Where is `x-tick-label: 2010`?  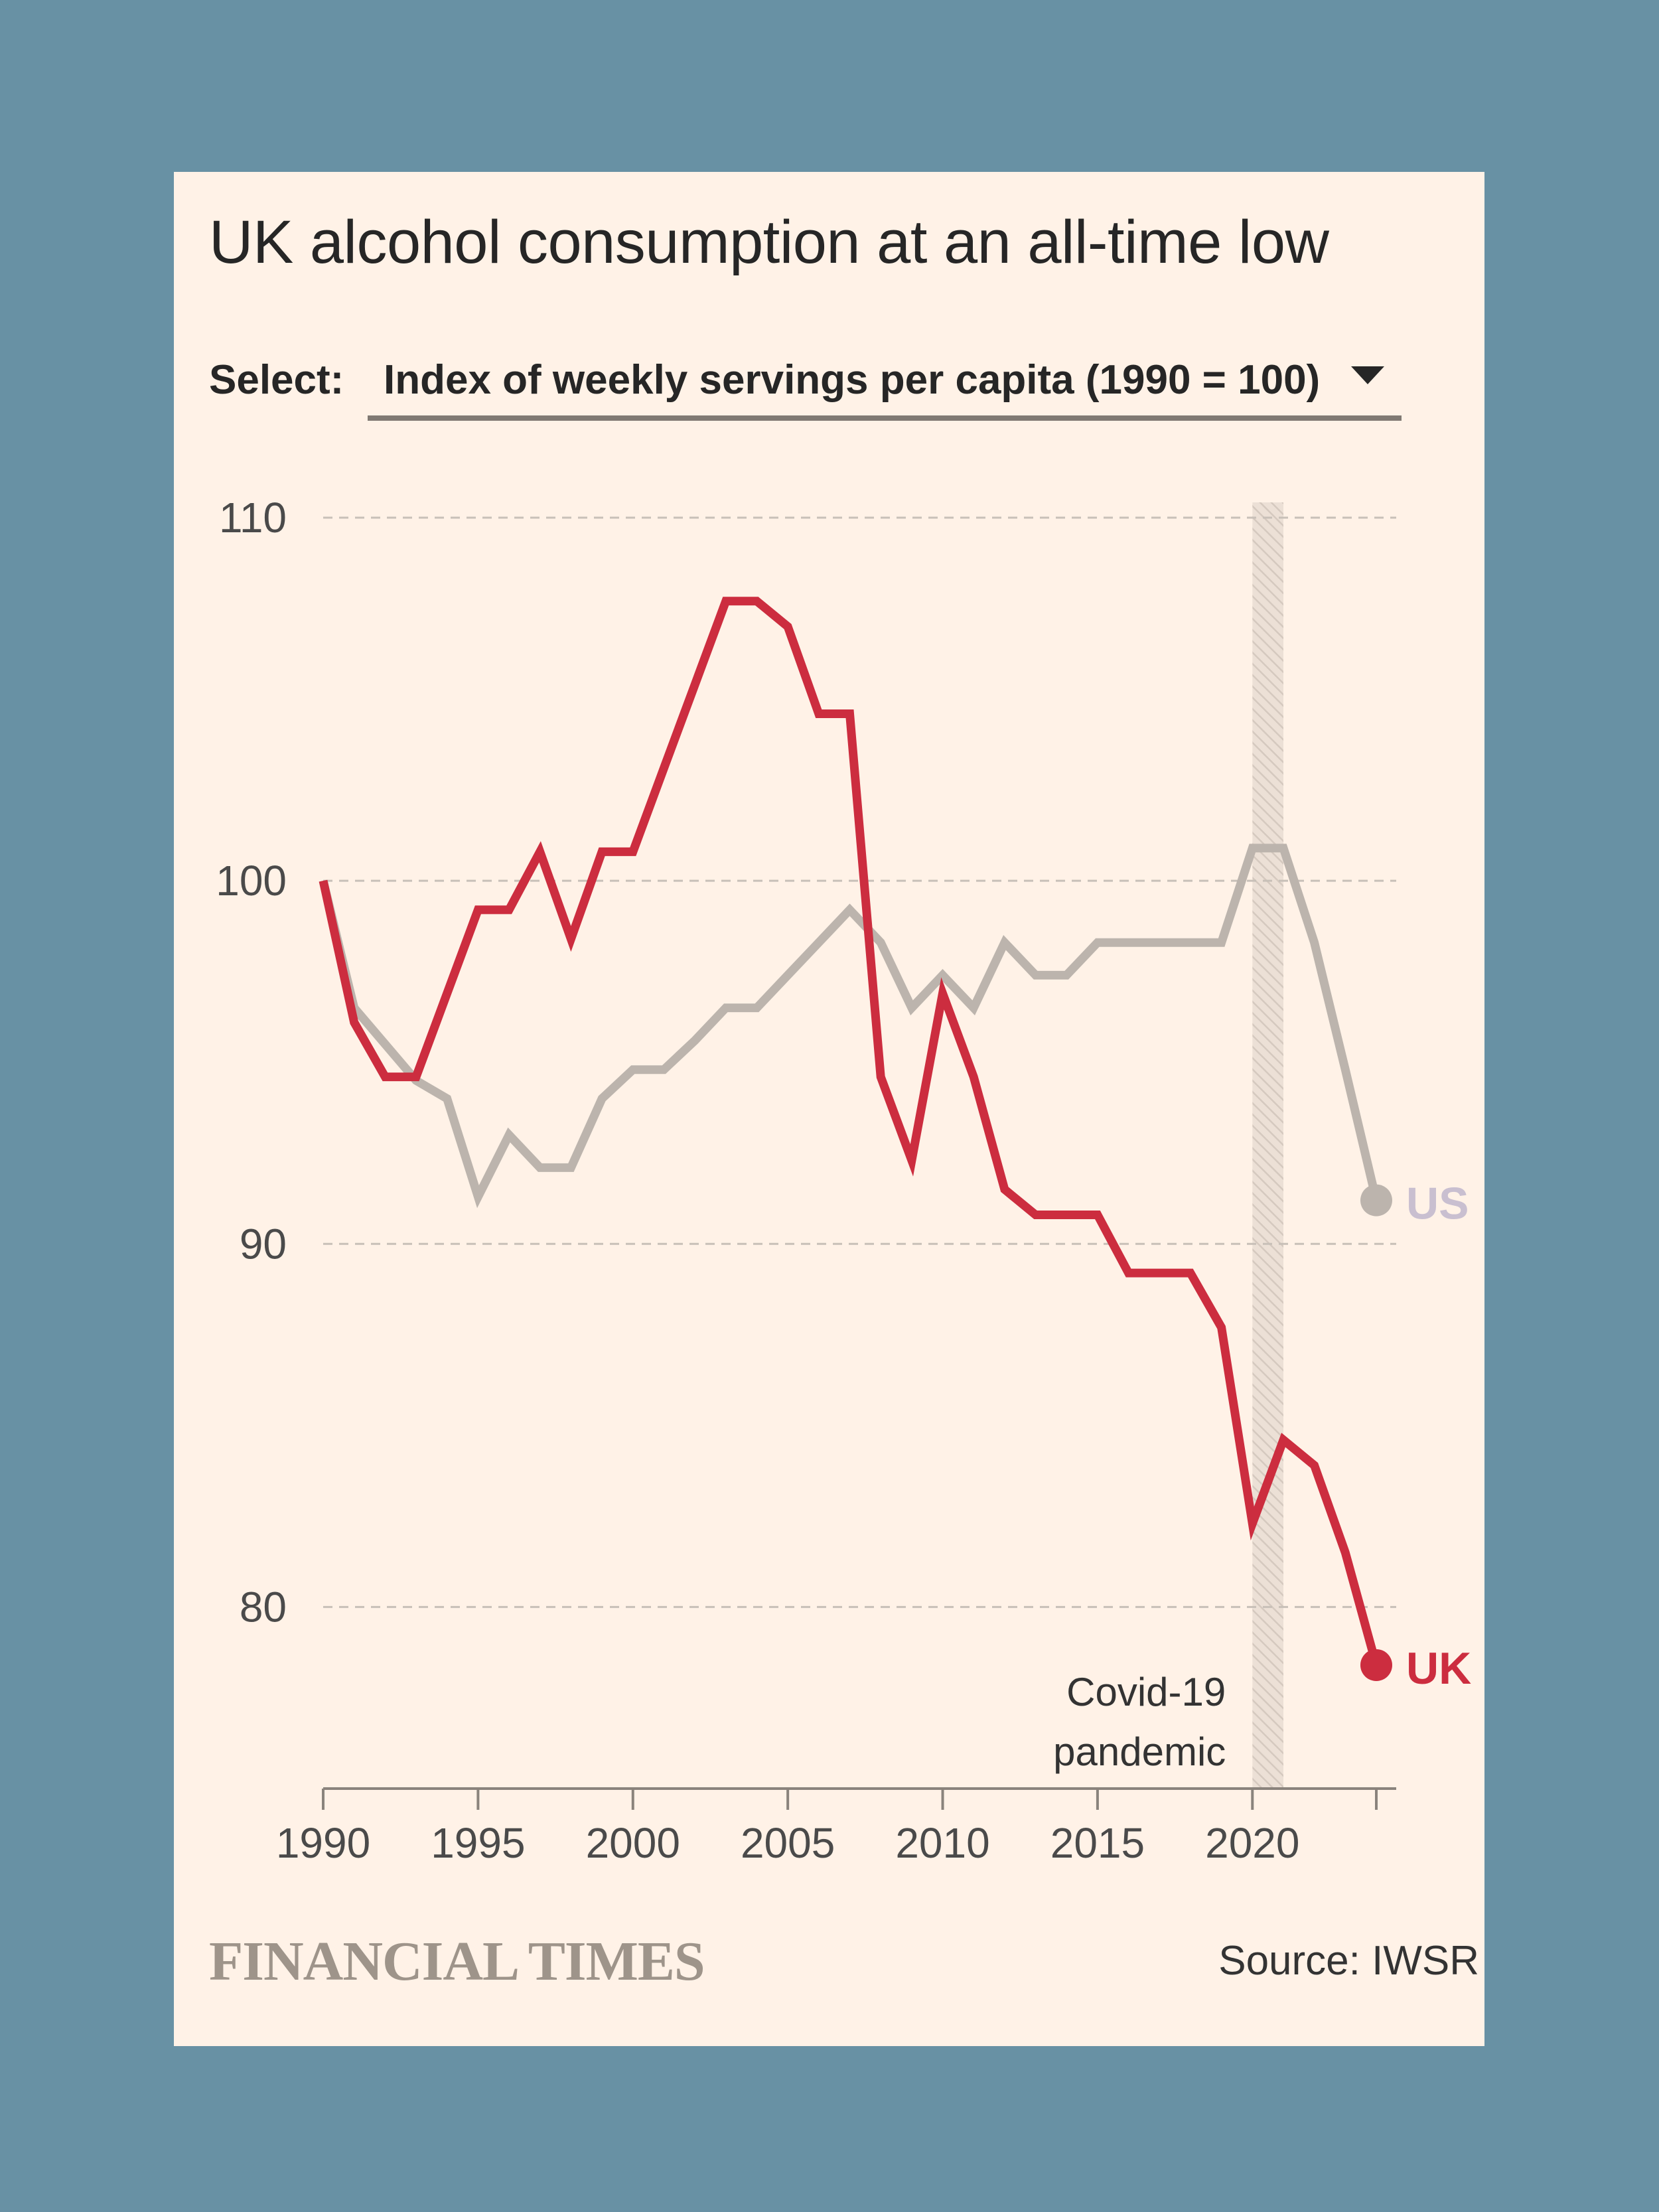
x-tick-label: 2010 is located at coordinates (942, 1843).